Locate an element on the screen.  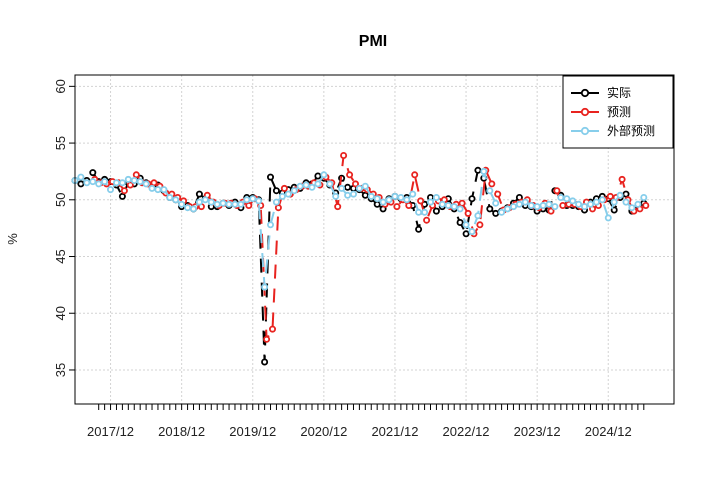
x-tick-label: 2019/12 is located at coordinates (252, 431).